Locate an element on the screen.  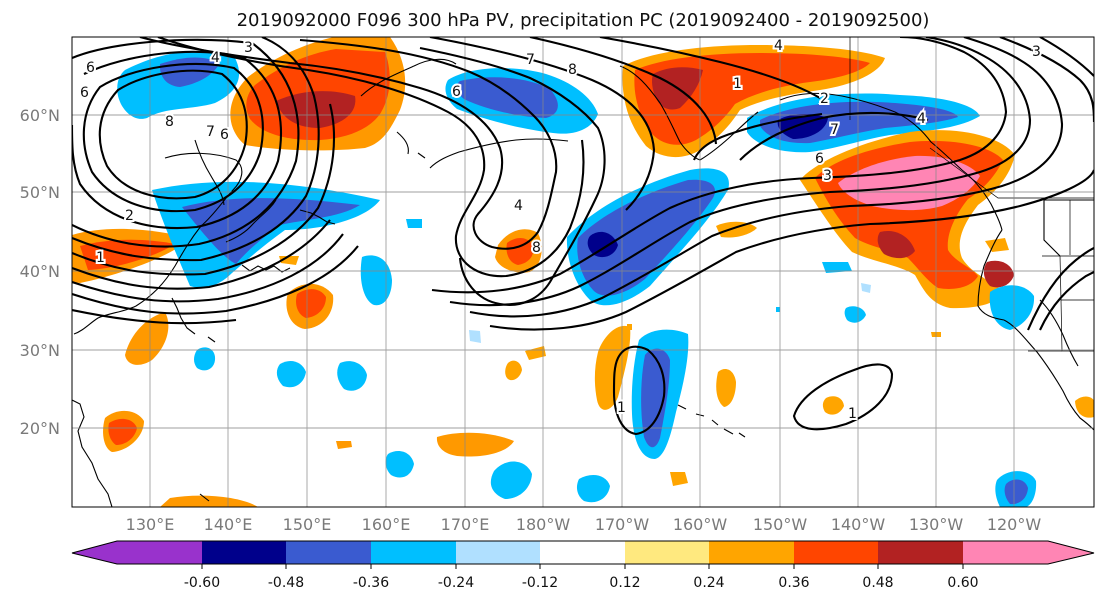
lon-label-170e: 170°E is located at coordinates (465, 524).